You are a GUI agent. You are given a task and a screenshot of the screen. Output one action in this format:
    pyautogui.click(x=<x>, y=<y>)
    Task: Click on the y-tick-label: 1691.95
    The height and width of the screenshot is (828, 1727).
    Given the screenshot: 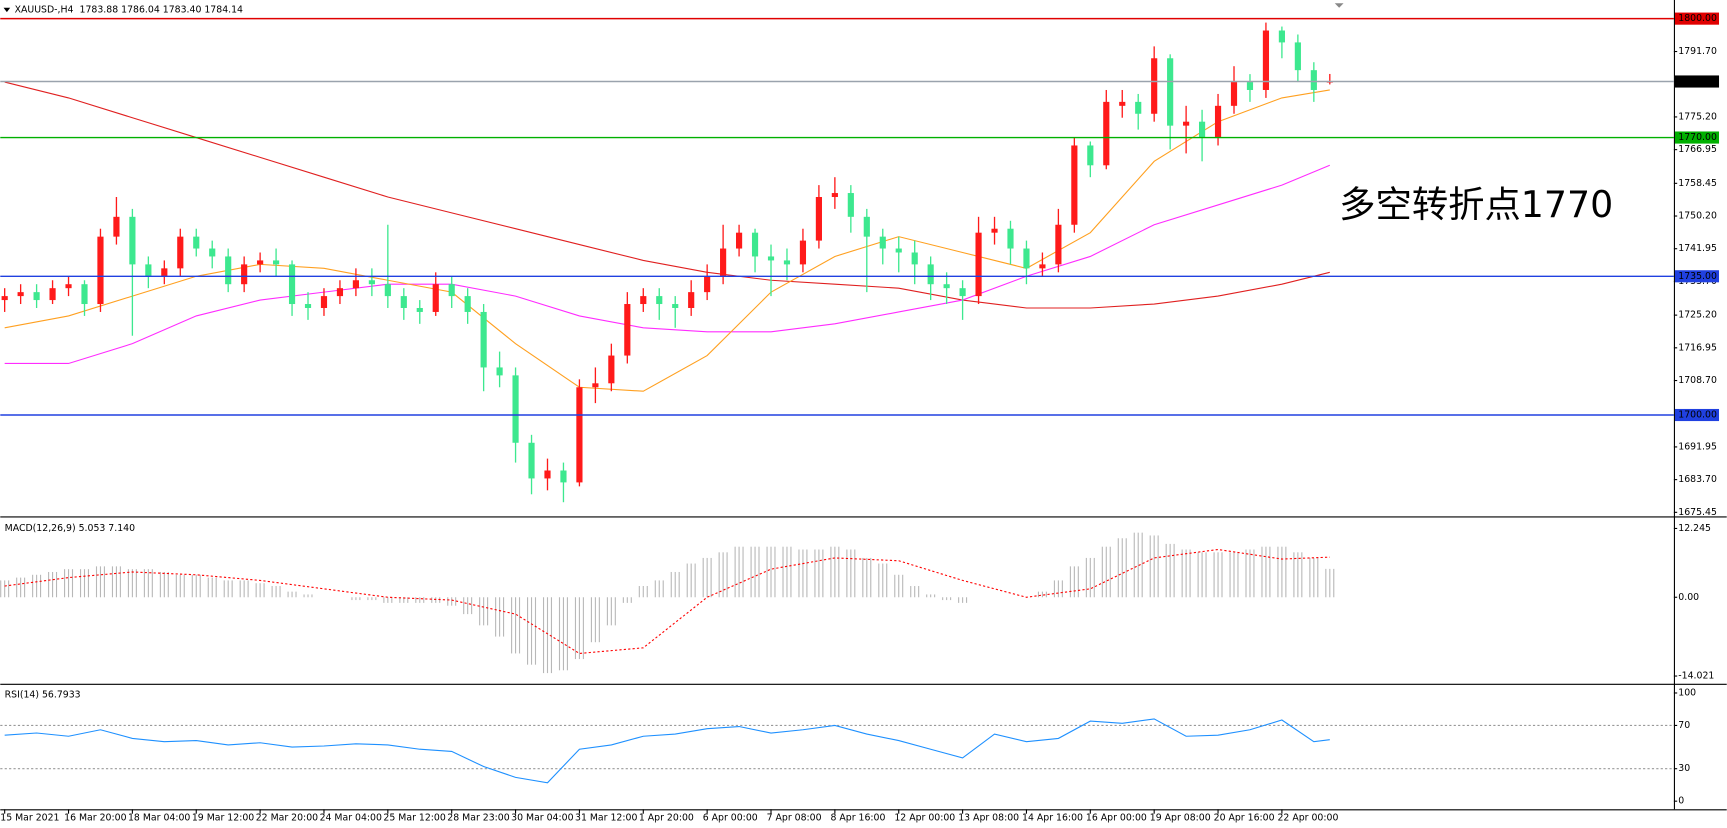 What is the action you would take?
    pyautogui.click(x=1697, y=446)
    